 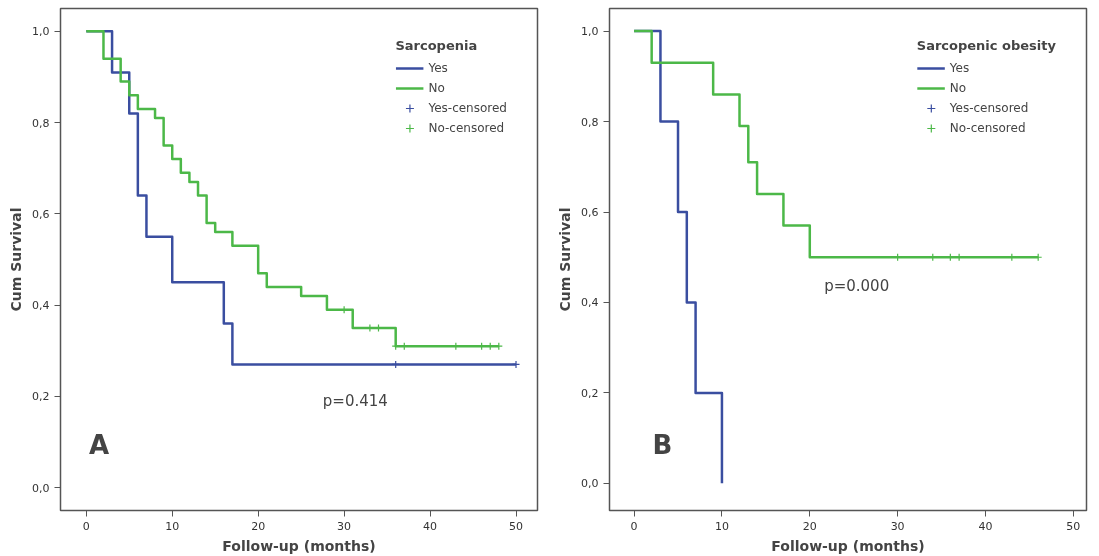 I want to click on point, so click(x=516, y=364).